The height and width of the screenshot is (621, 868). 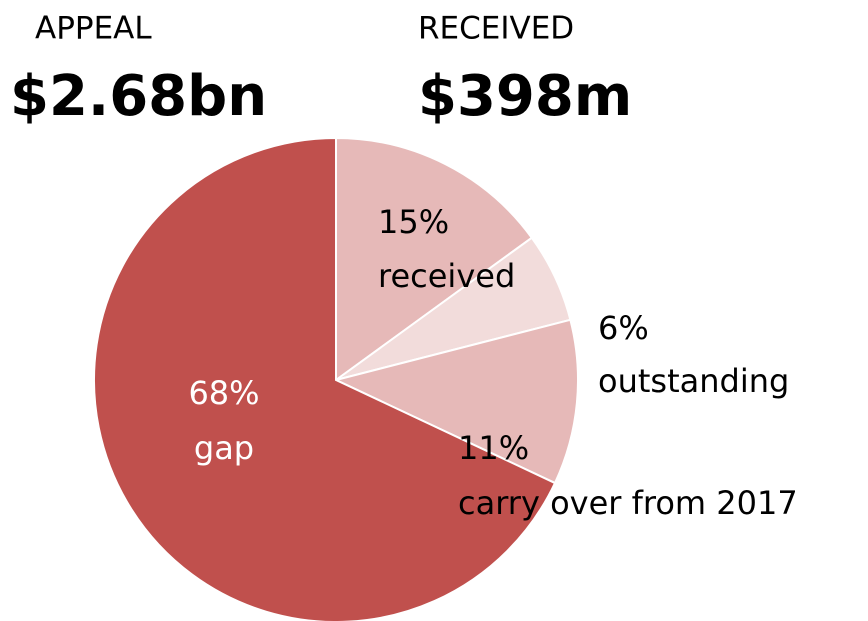 I want to click on annotation-amount: $2.68bn, so click(x=138, y=96).